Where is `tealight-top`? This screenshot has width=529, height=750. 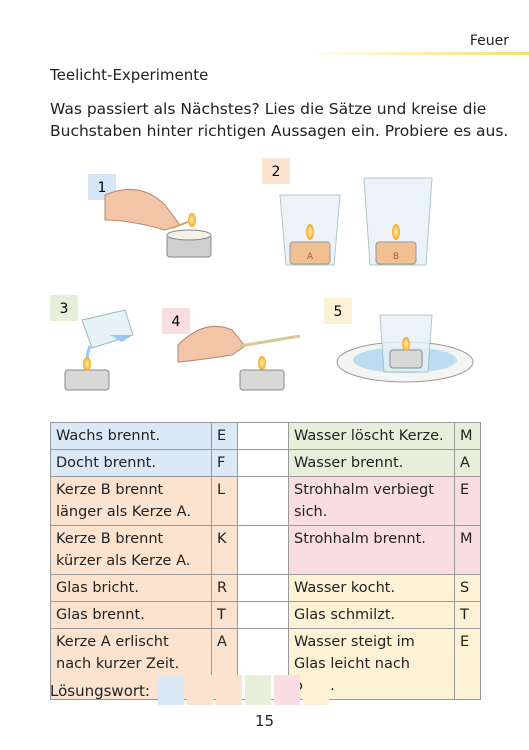 tealight-top is located at coordinates (189, 235).